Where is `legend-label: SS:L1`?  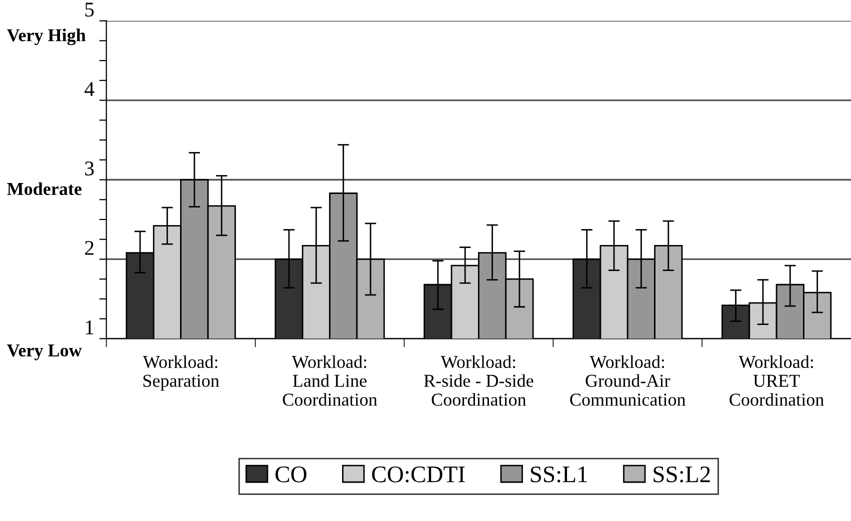 legend-label: SS:L1 is located at coordinates (558, 474).